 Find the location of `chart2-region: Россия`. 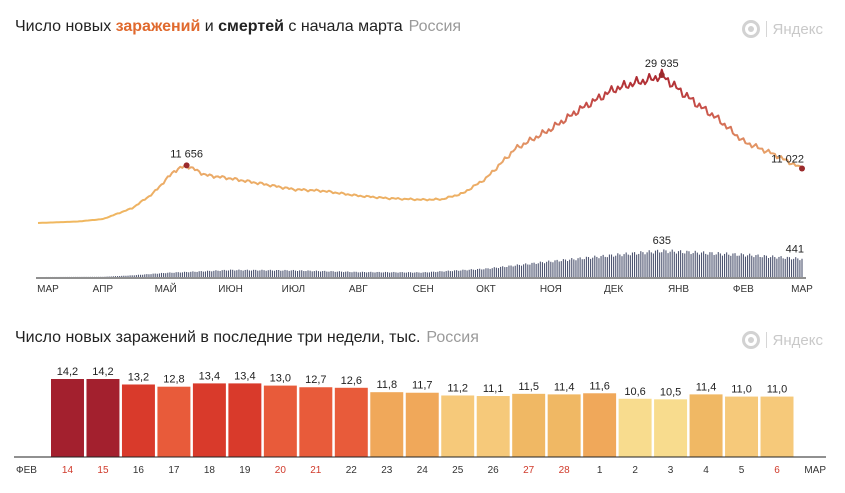

chart2-region: Россия is located at coordinates (452, 337).